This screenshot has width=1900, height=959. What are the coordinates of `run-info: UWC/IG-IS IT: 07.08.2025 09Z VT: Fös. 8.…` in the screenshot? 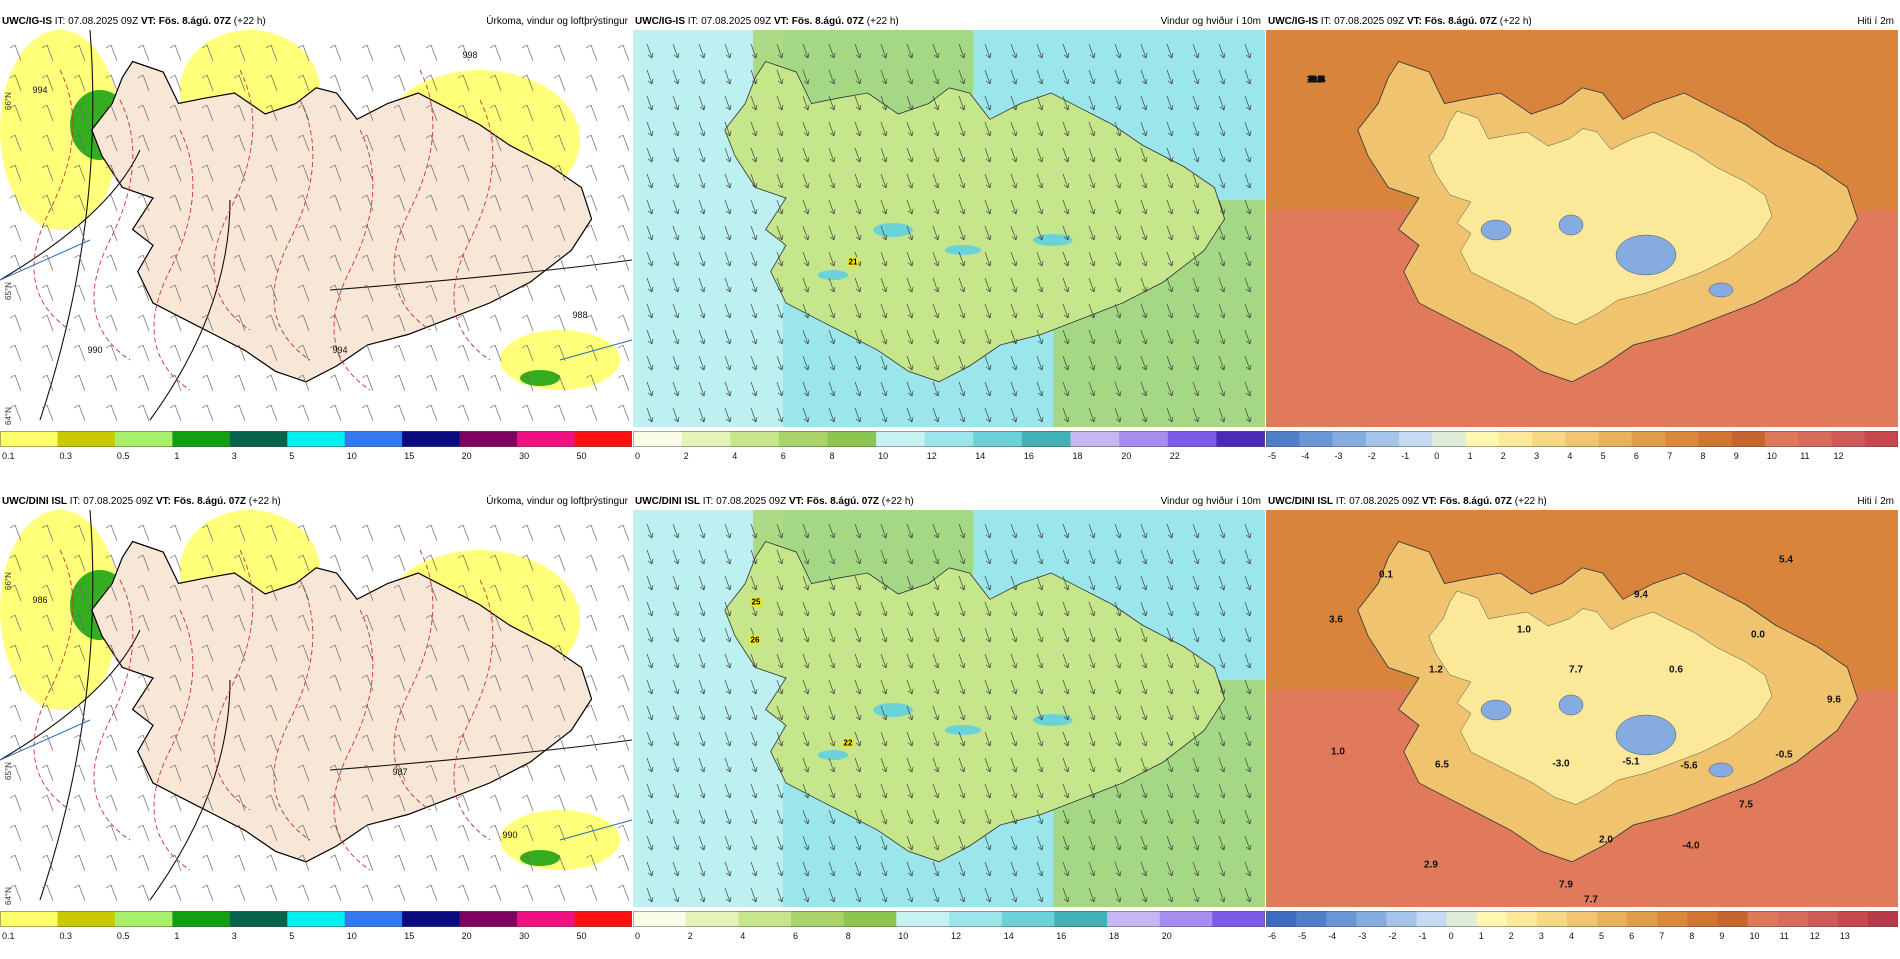 It's located at (1400, 22).